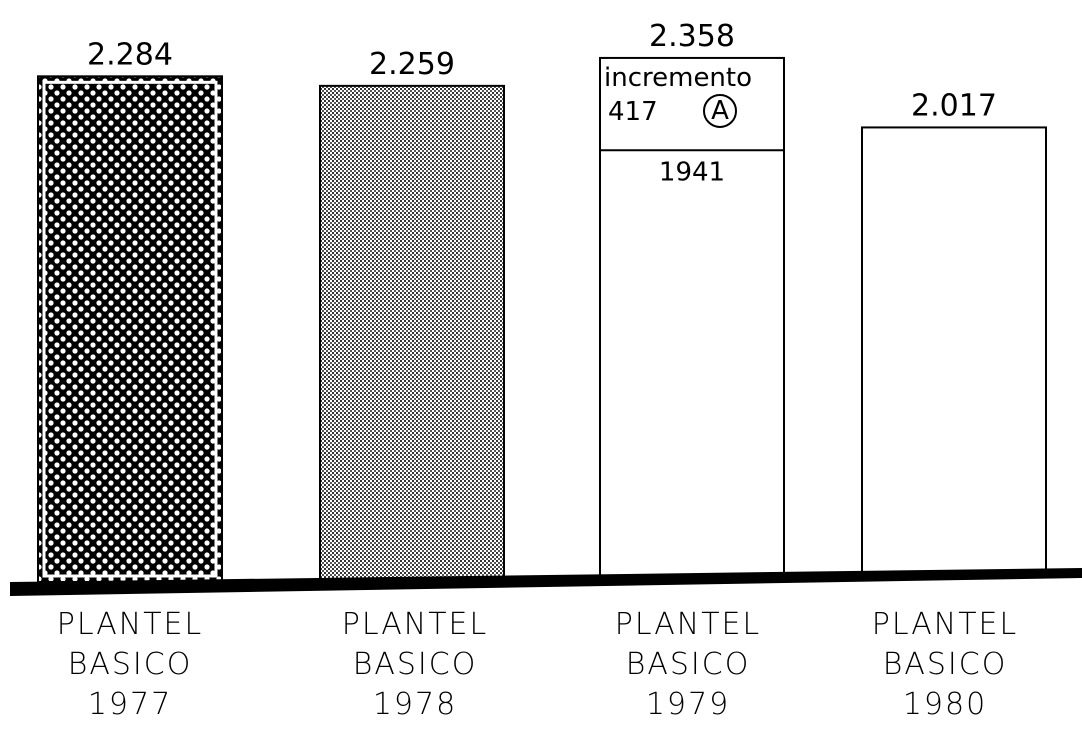  What do you see at coordinates (945, 664) in the screenshot?
I see `category-label-4-line-2: BASICO` at bounding box center [945, 664].